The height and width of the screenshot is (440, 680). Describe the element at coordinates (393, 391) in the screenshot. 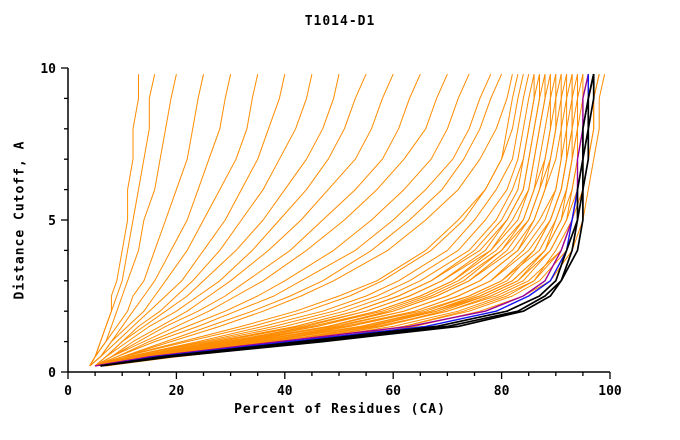

I see `tick-label: 60` at that location.